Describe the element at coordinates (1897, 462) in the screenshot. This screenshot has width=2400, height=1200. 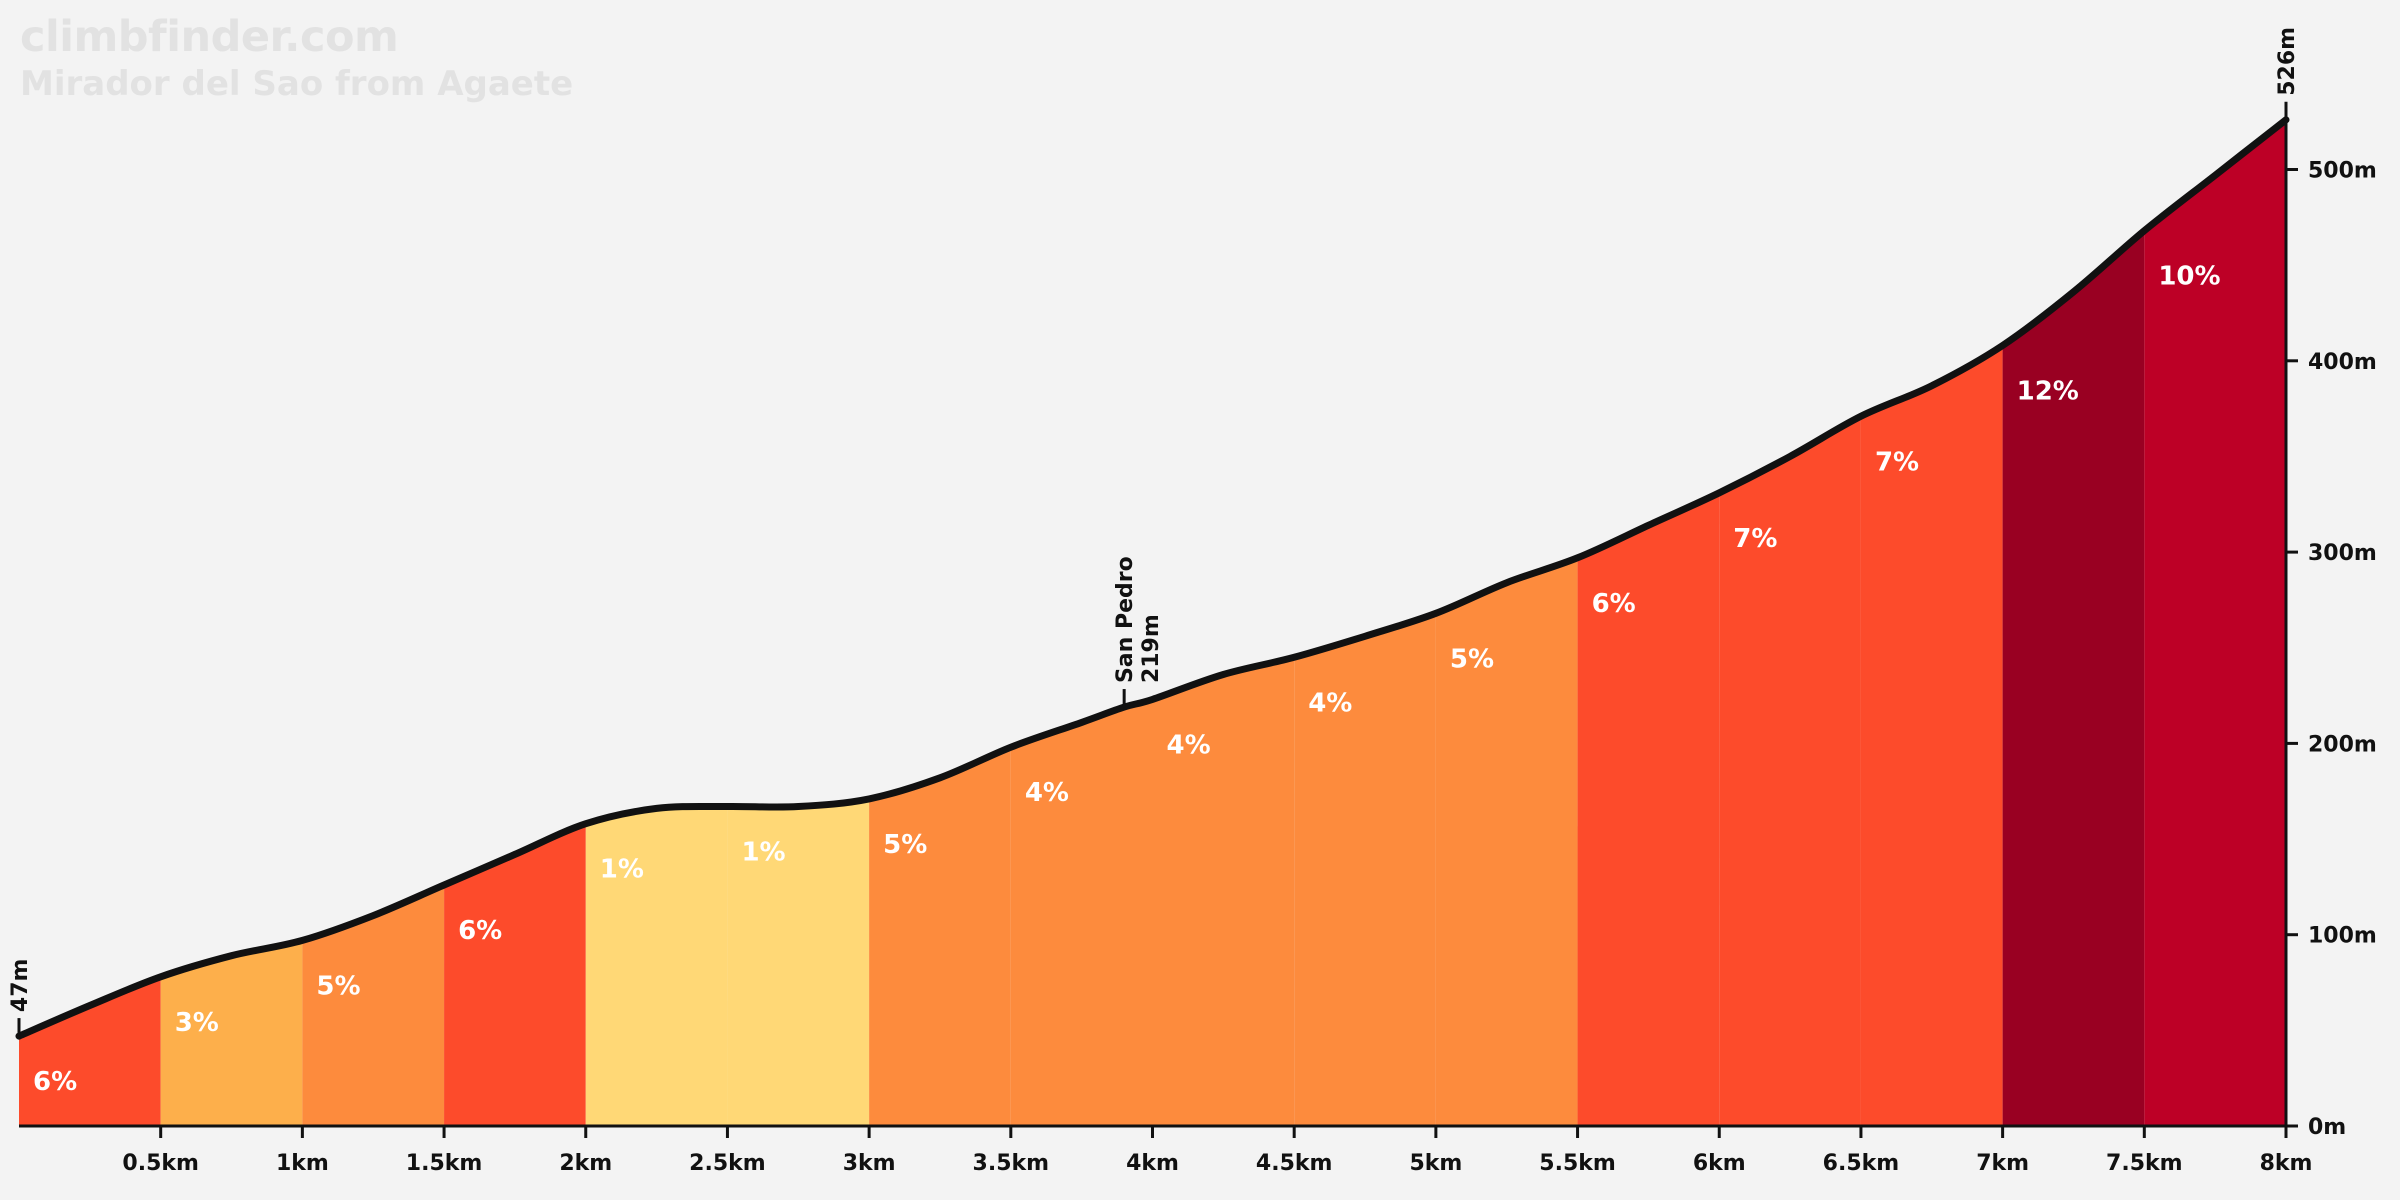
I see `grade-label-14: 7%` at that location.